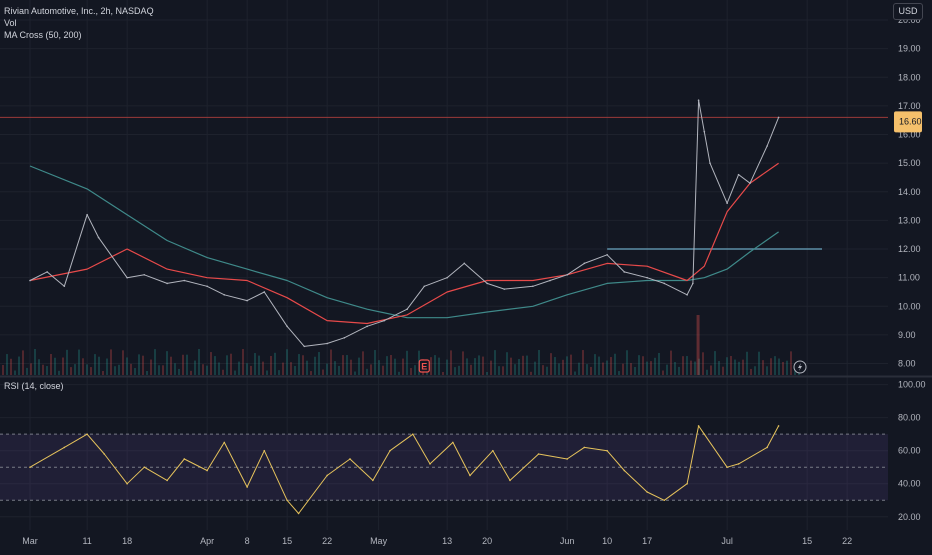 This screenshot has height=555, width=932. I want to click on markers: E, so click(612, 366).